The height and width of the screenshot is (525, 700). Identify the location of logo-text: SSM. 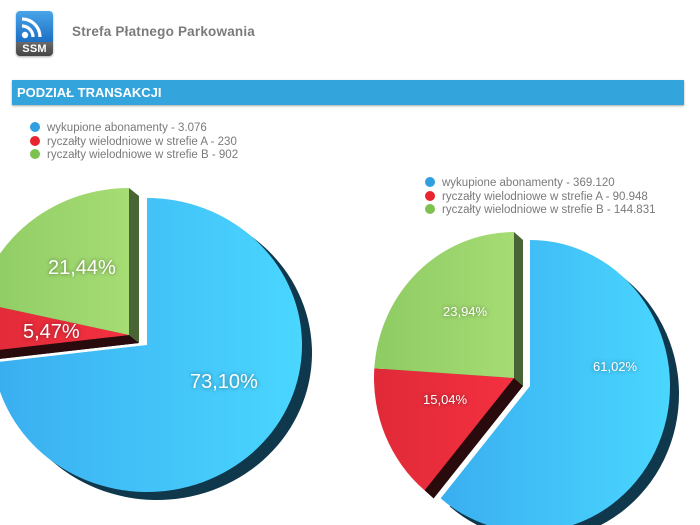
(34, 49).